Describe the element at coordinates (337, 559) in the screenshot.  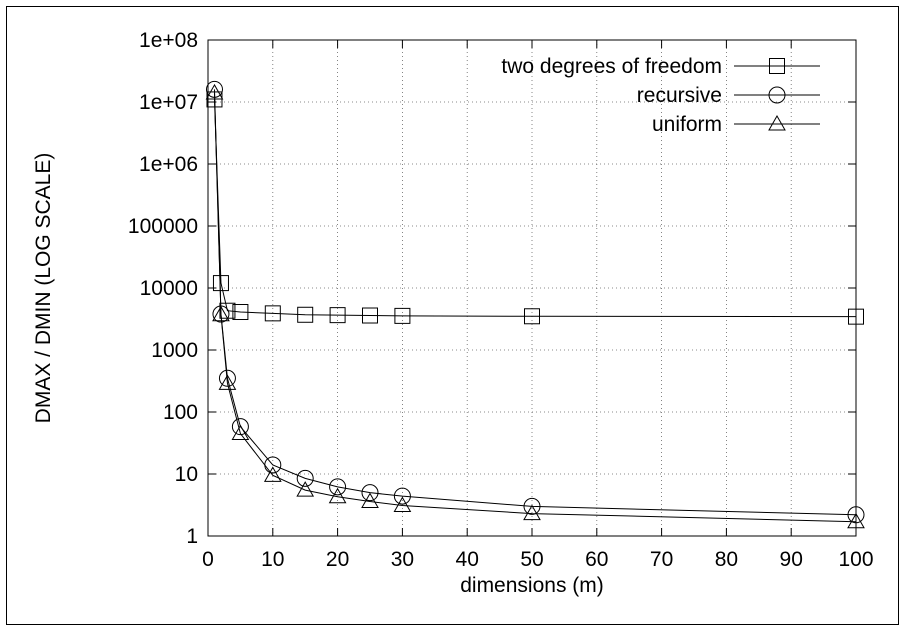
I see `x-tick-label: 20` at that location.